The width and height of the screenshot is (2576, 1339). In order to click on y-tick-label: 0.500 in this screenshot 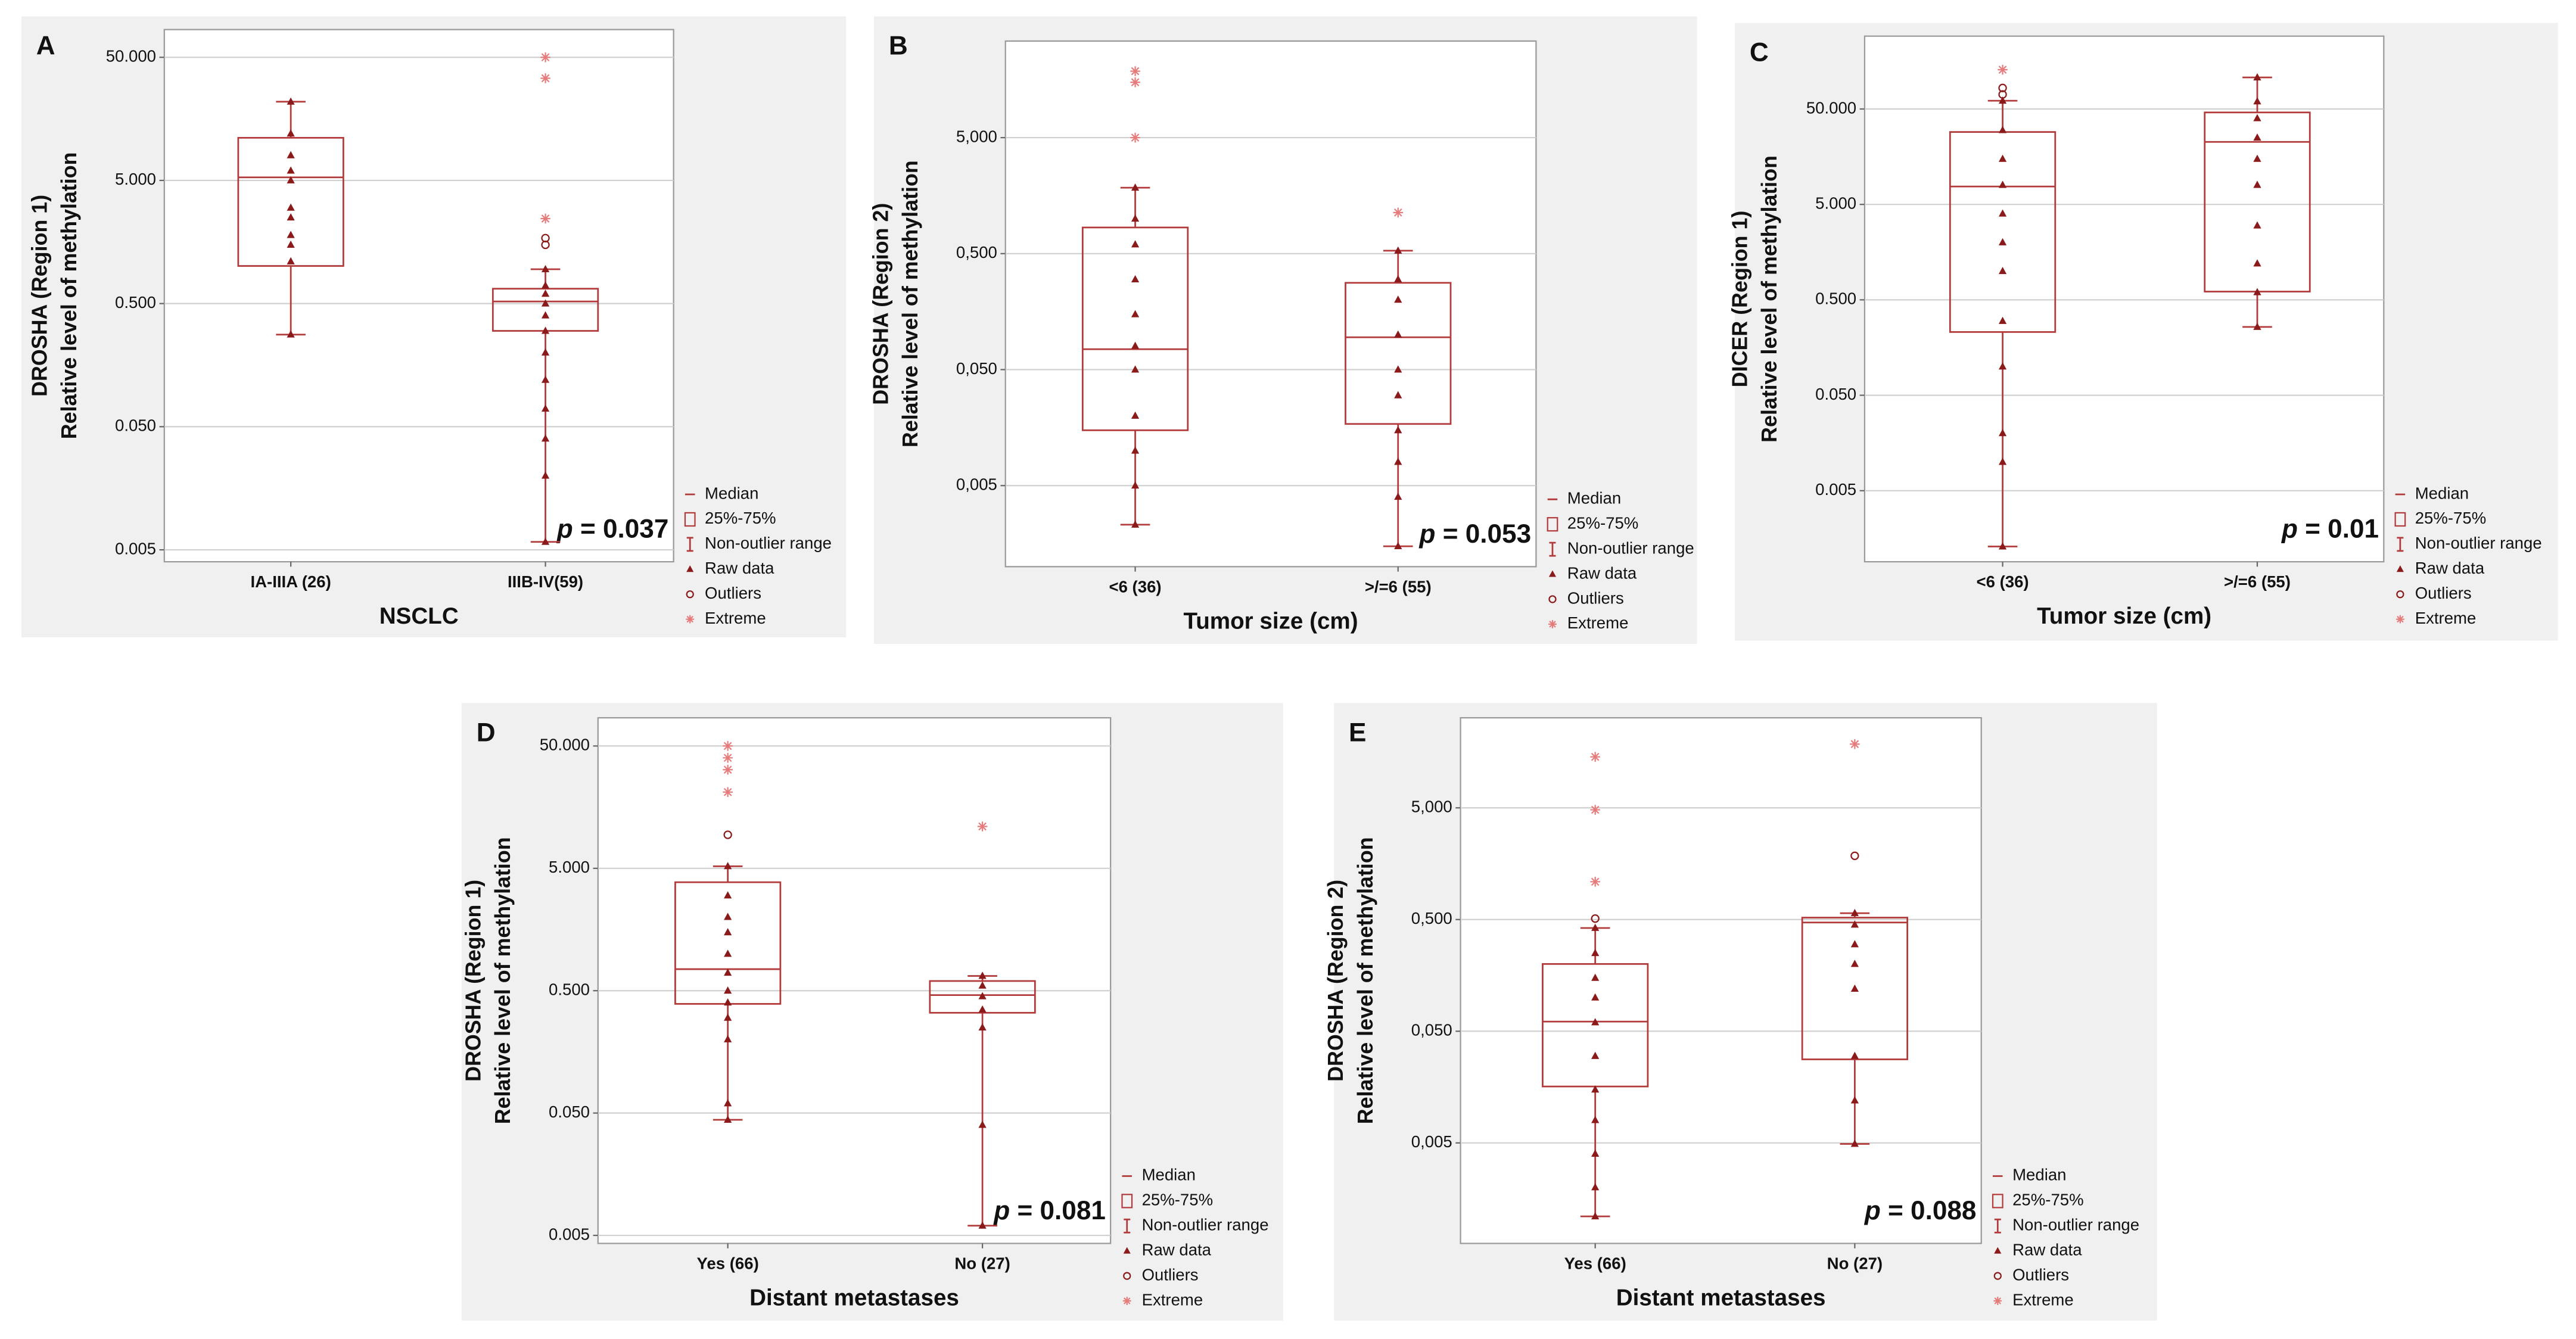, I will do `click(1835, 298)`.